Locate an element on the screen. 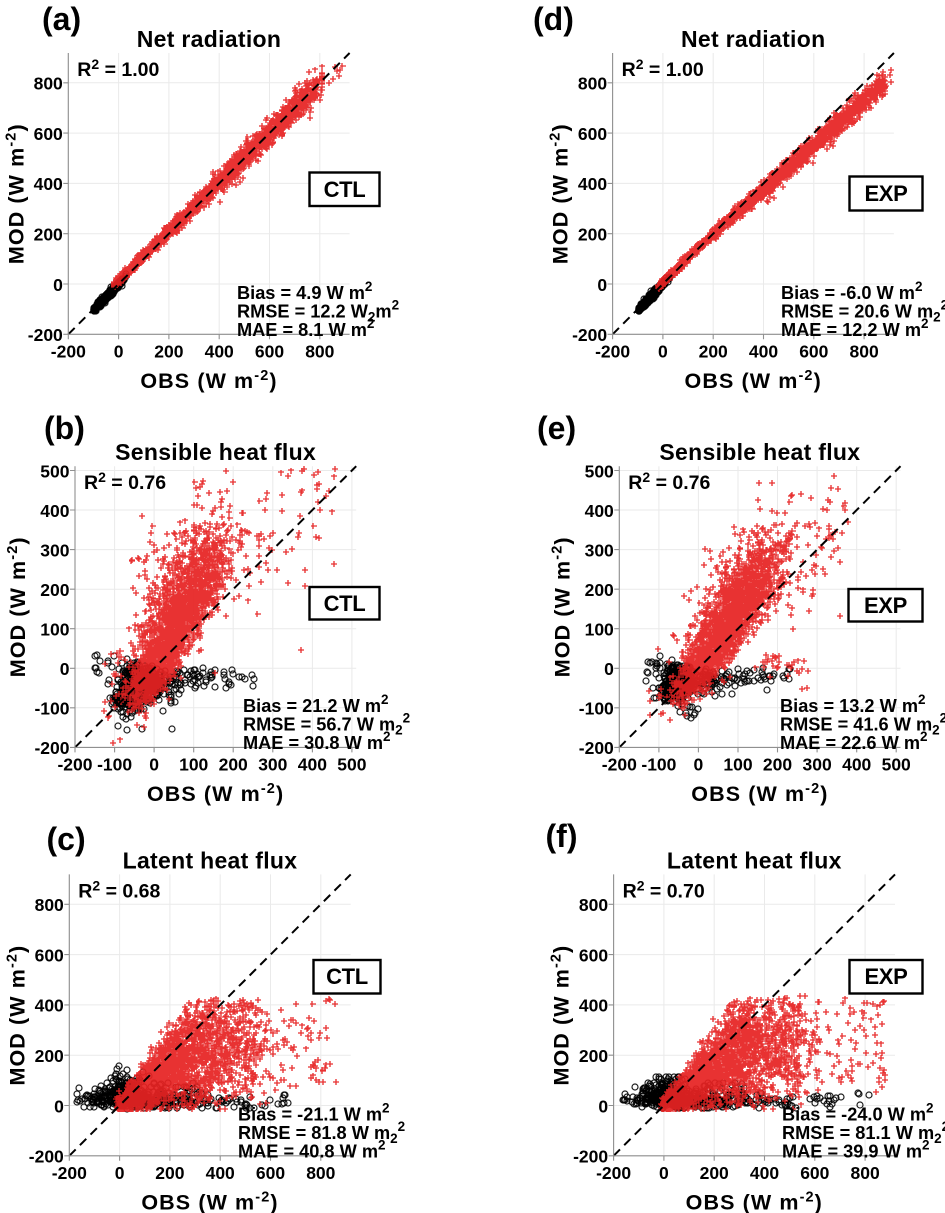  svg-text: R2 = 0.76 is located at coordinates (669, 481).